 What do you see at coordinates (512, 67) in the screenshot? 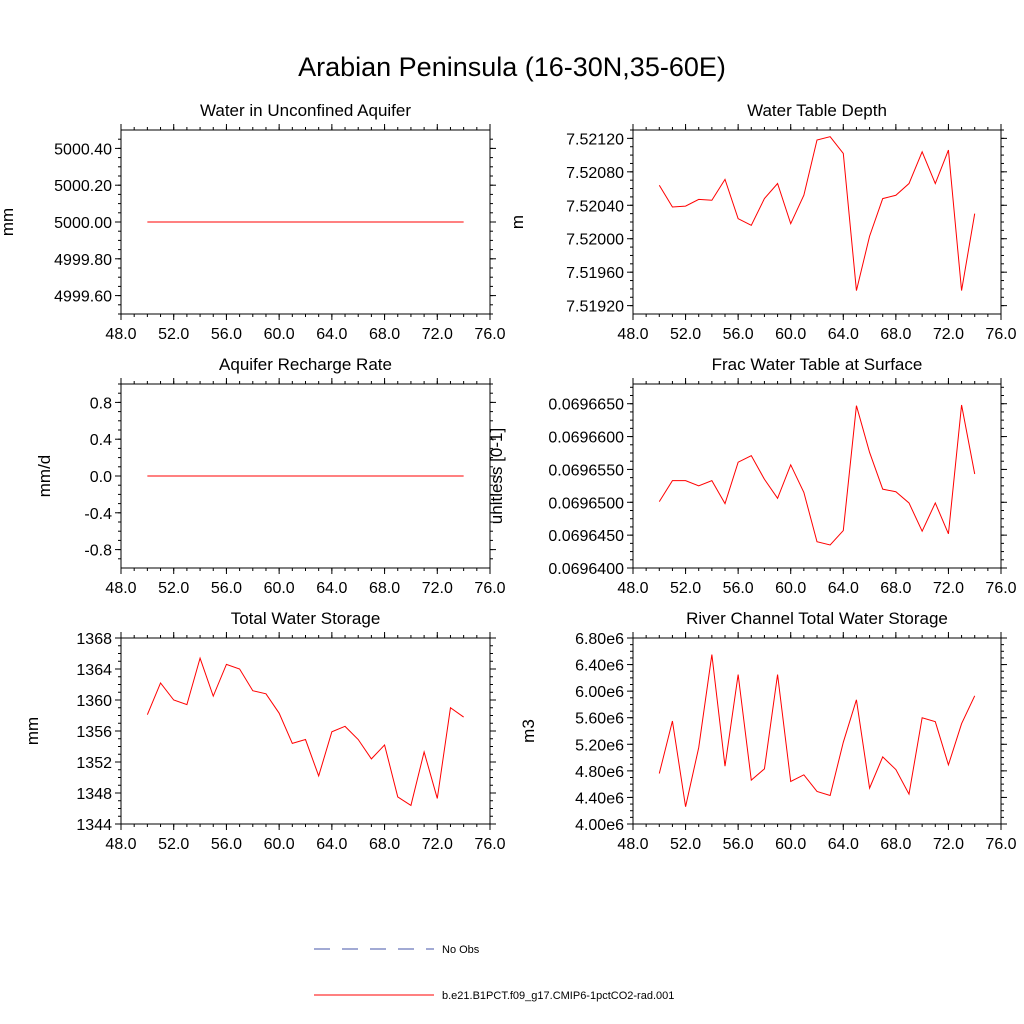
I see `figure-title: Arabian Peninsula (16-30N,35-60E)` at bounding box center [512, 67].